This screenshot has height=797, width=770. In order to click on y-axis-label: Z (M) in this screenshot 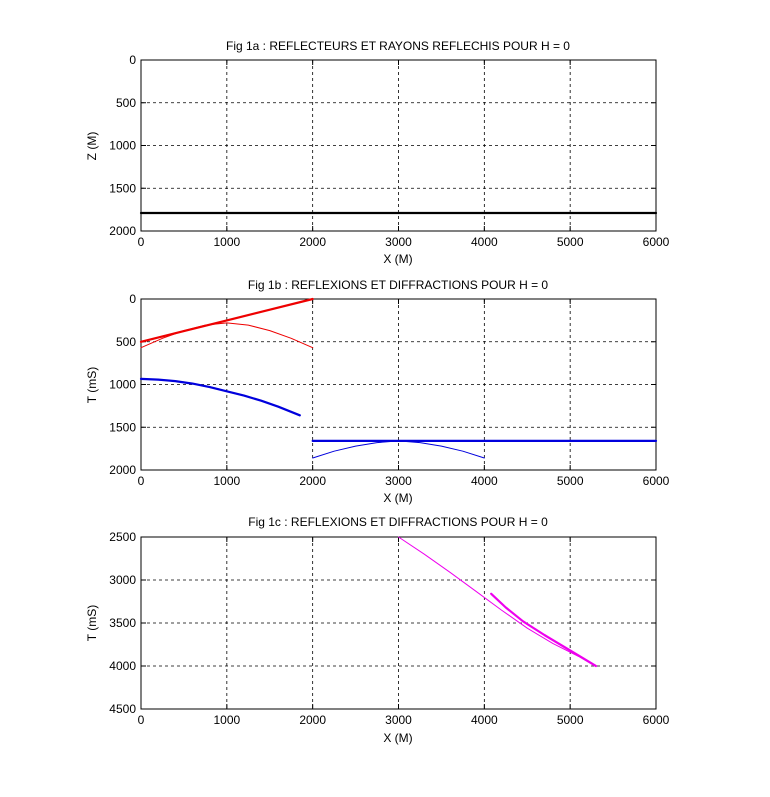, I will do `click(92, 146)`.